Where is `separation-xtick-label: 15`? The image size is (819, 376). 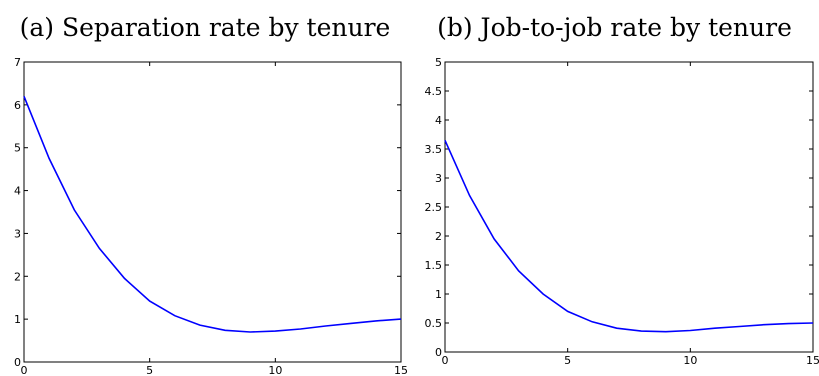 separation-xtick-label: 15 is located at coordinates (401, 370).